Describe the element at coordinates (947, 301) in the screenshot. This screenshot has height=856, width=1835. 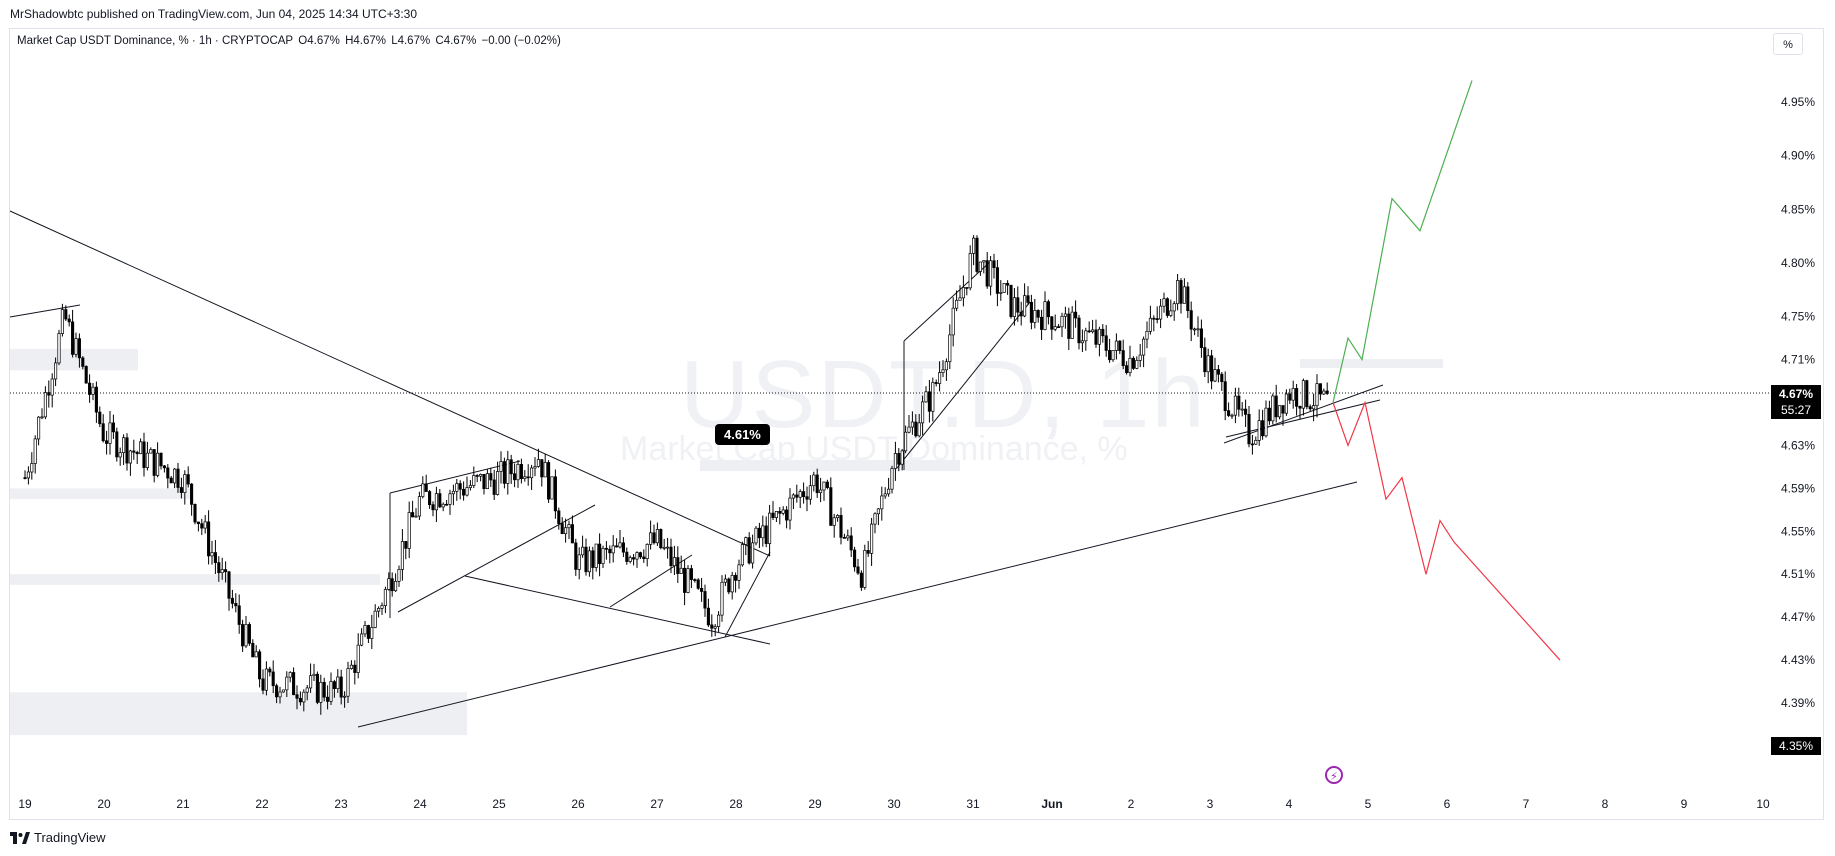
I see `rising-channel-a` at that location.